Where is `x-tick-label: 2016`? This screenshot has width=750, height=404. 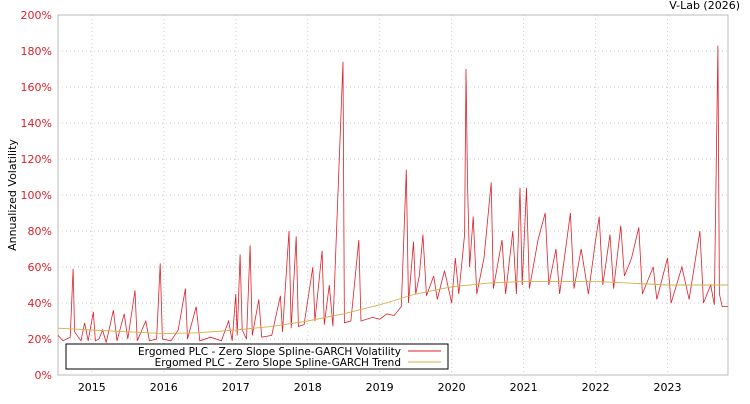
x-tick-label: 2016 is located at coordinates (164, 387).